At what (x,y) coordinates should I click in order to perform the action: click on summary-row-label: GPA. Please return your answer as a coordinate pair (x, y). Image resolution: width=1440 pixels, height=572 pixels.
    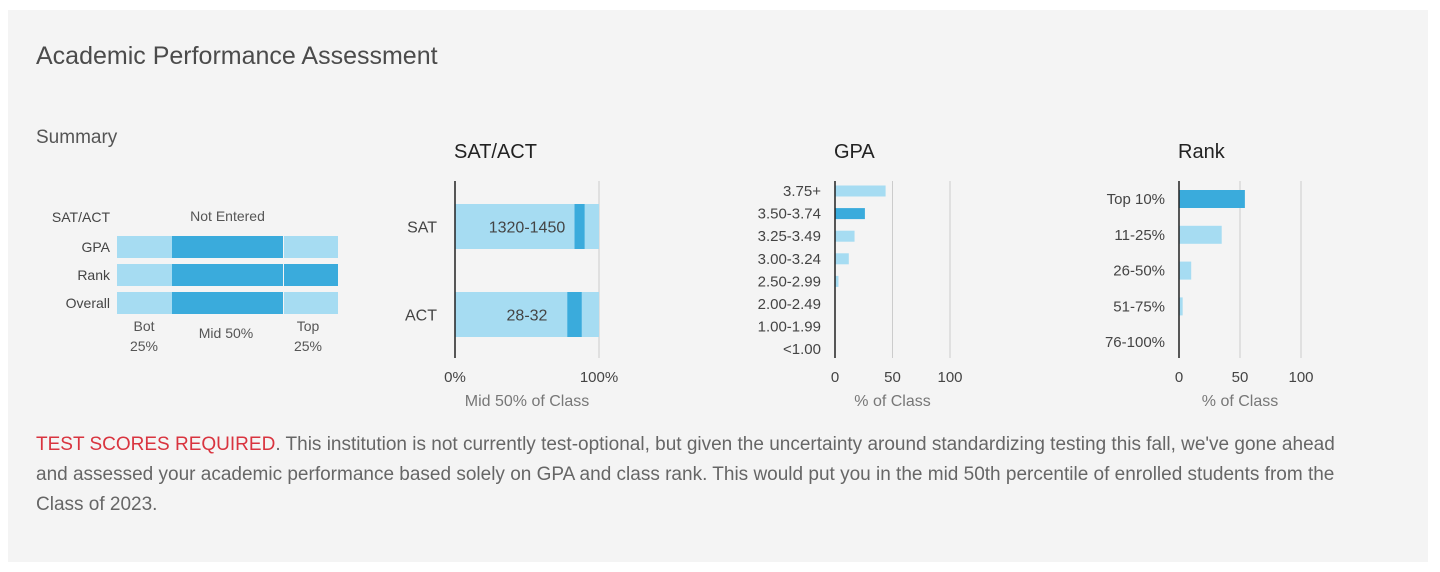
    Looking at the image, I should click on (95, 247).